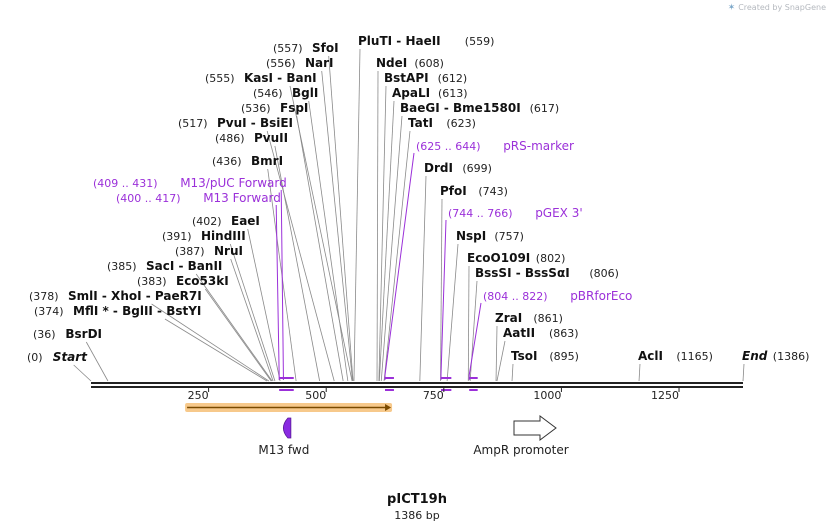 This screenshot has width=834, height=531. What do you see at coordinates (519, 333) in the screenshot?
I see `site-name: AatII` at bounding box center [519, 333].